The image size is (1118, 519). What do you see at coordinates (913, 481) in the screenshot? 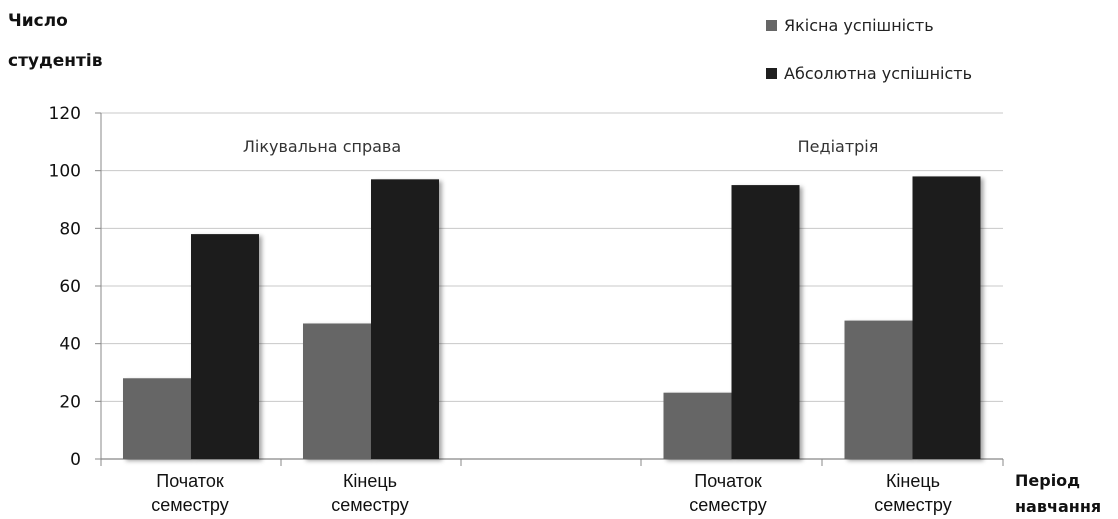
I see `category-label-g2-end-line-1: Кінець` at bounding box center [913, 481].